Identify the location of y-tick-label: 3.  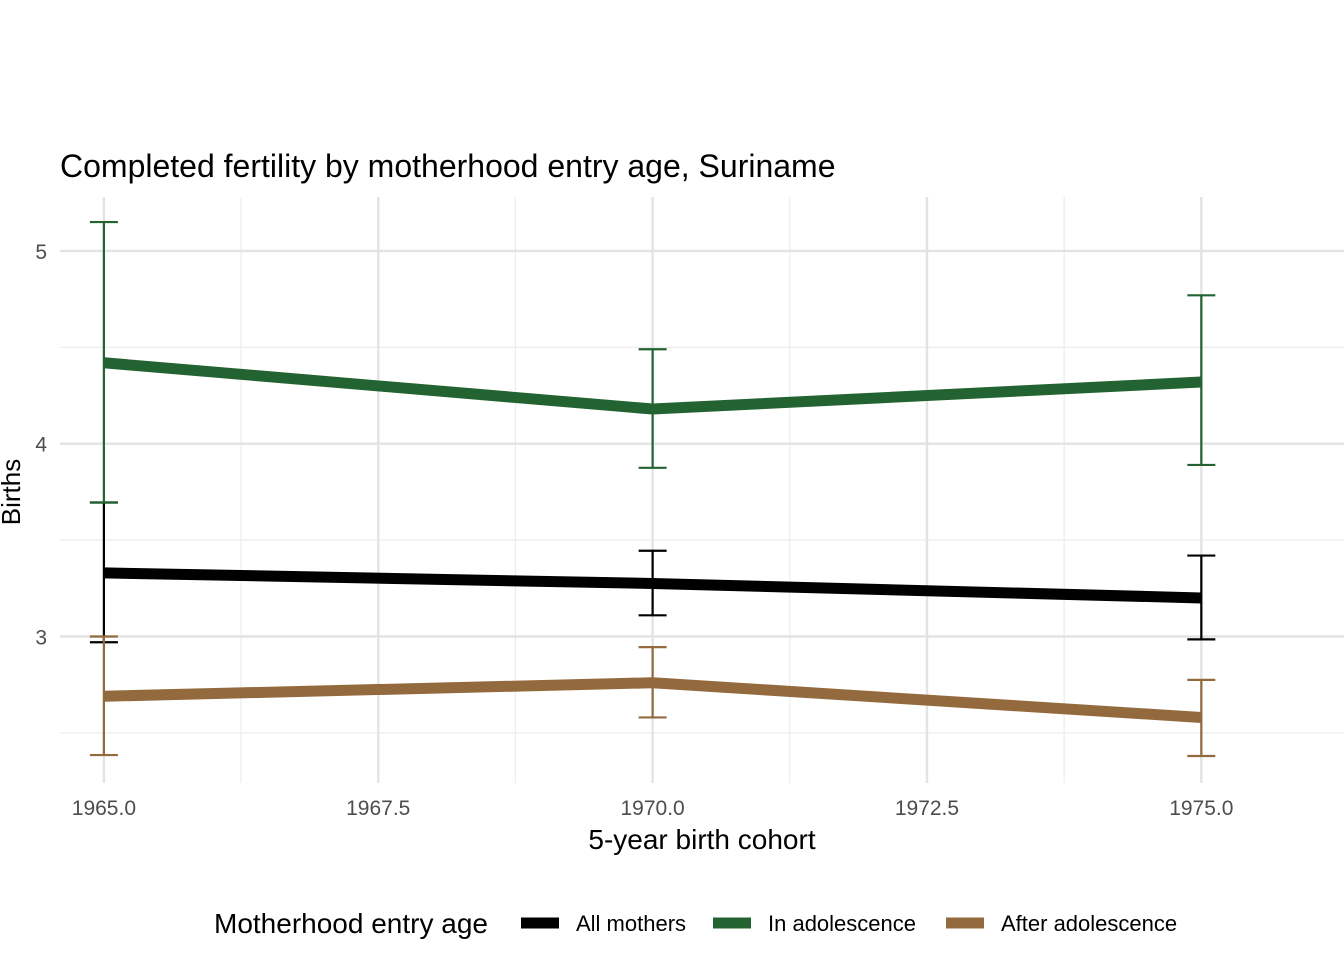
(41, 638).